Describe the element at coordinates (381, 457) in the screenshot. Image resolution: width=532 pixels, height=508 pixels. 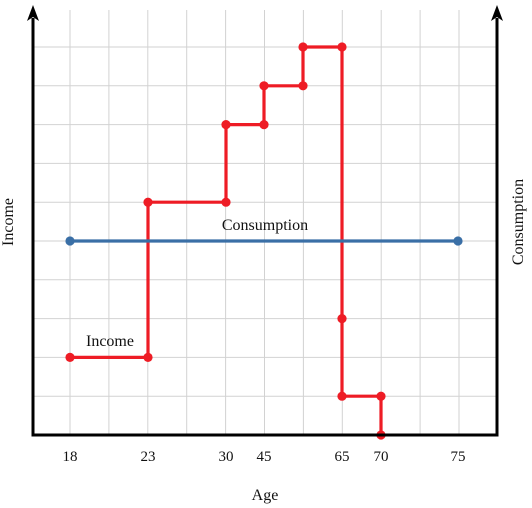
I see `x-tick-label: 70` at that location.